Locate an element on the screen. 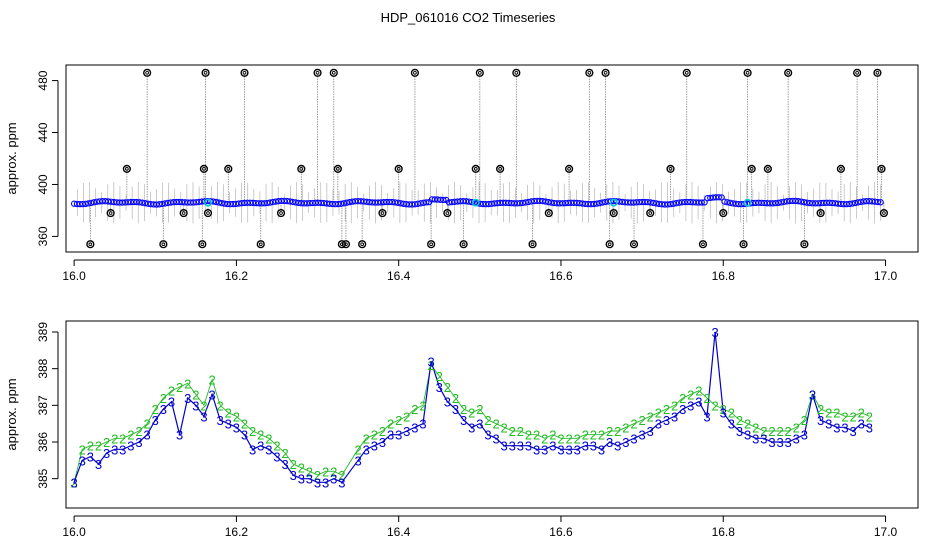 Image resolution: width=936 pixels, height=540 pixels. bottom-y-axis-label: approx. ppm is located at coordinates (11, 414).